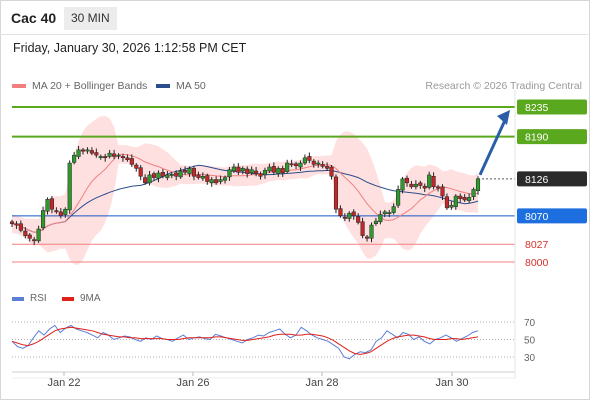  I want to click on legend-label-ma9: 9MA, so click(90, 298).